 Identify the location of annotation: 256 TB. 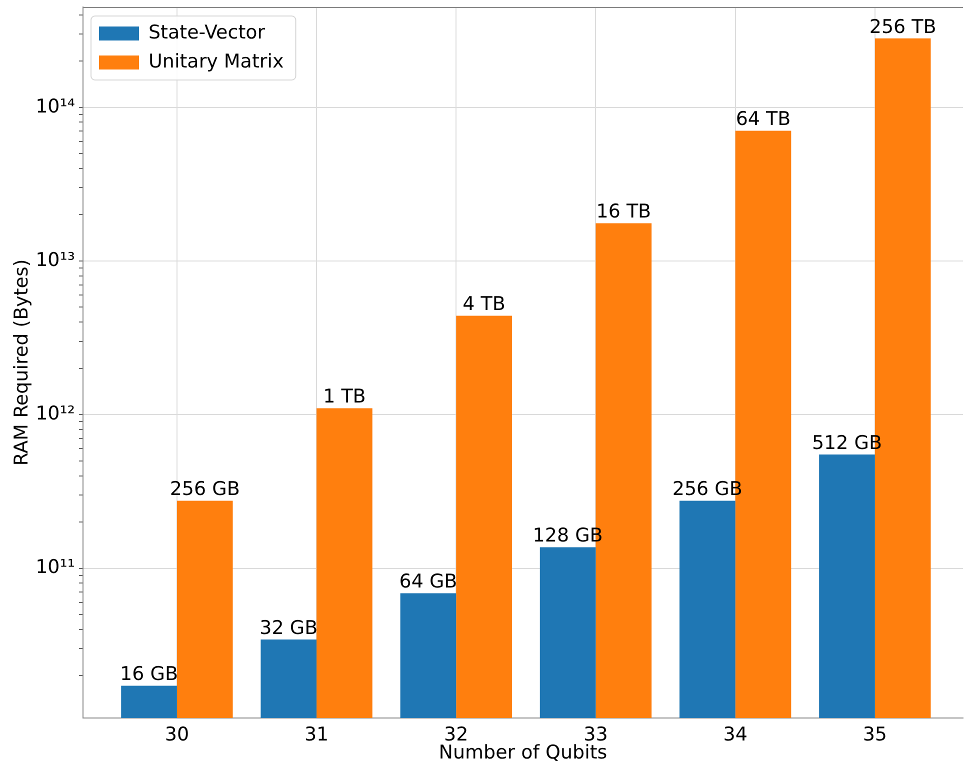
(902, 27).